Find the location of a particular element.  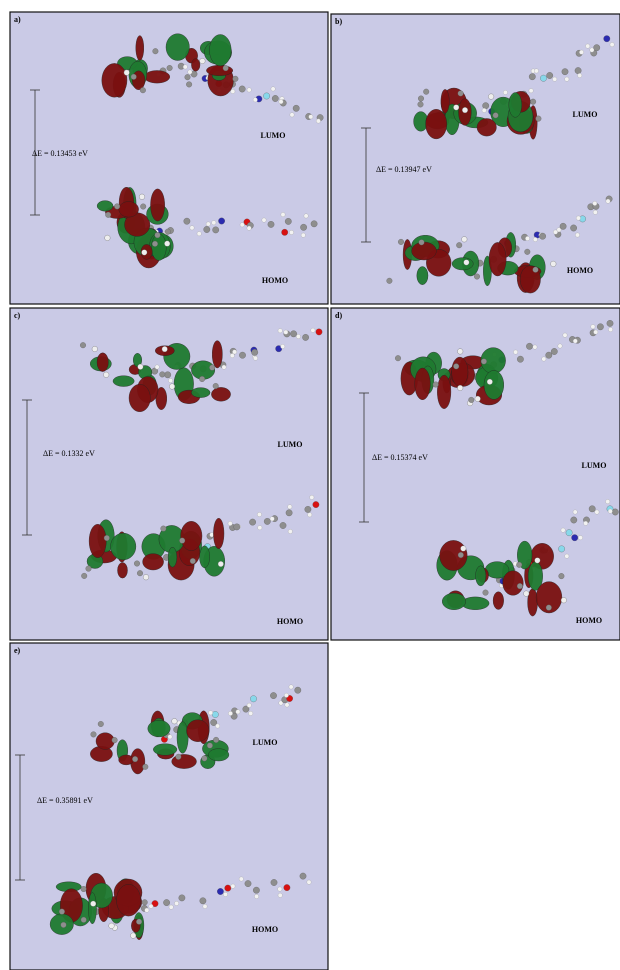

panel-label: d) is located at coordinates (338, 315).